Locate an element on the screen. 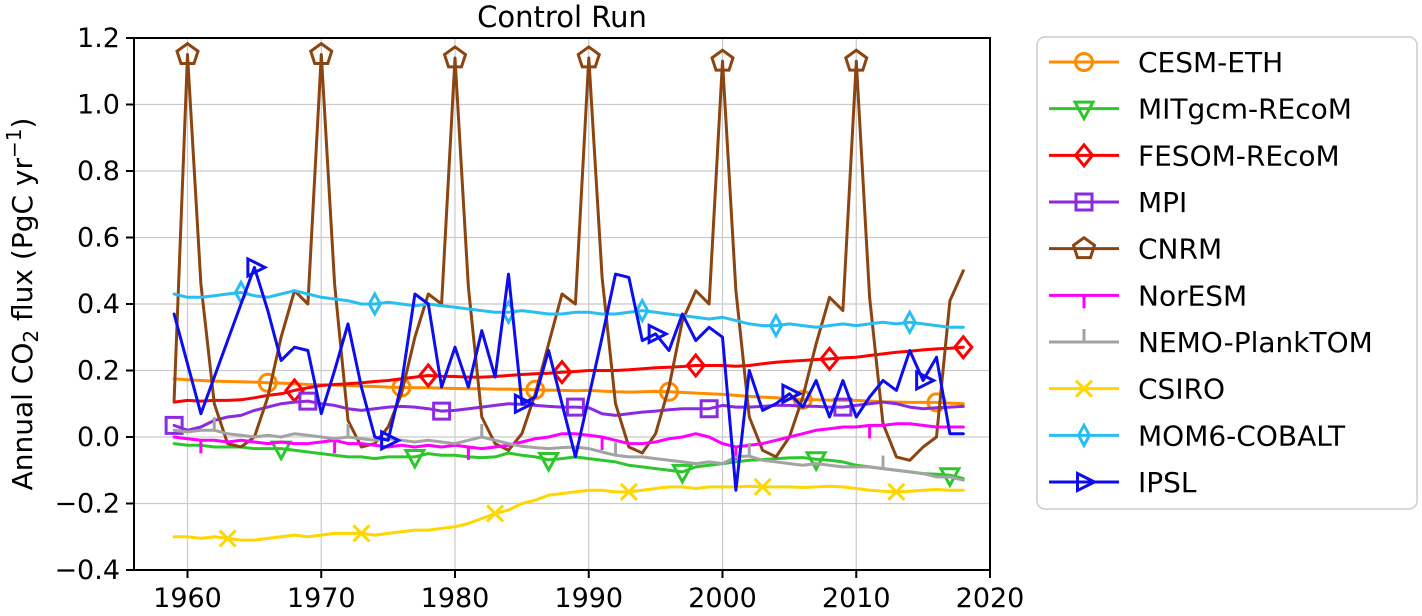 Image resolution: width=1422 pixels, height=616 pixels. series-line-CSIRO is located at coordinates (568, 513).